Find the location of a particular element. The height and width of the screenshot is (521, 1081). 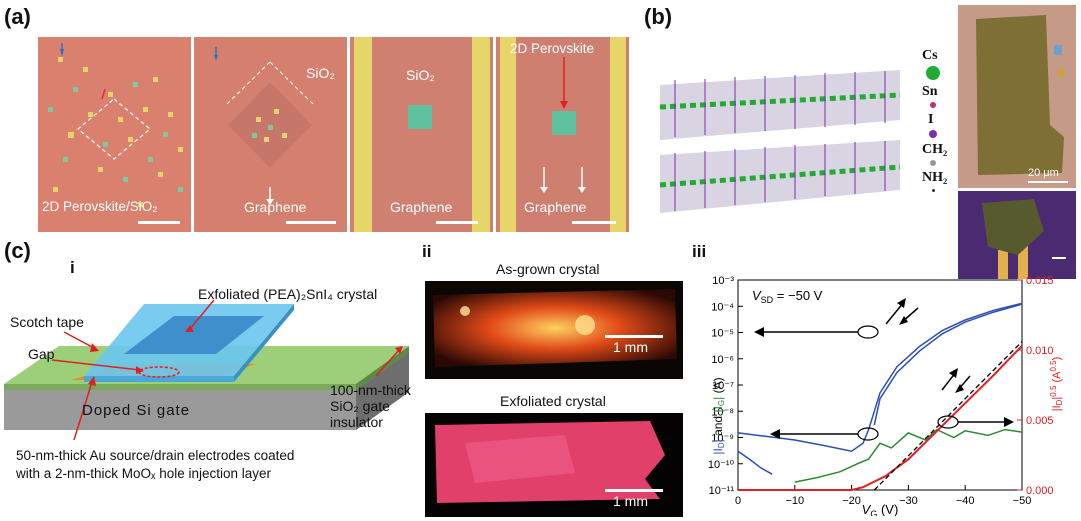

scale-bar-photo-top is located at coordinates (634, 336).